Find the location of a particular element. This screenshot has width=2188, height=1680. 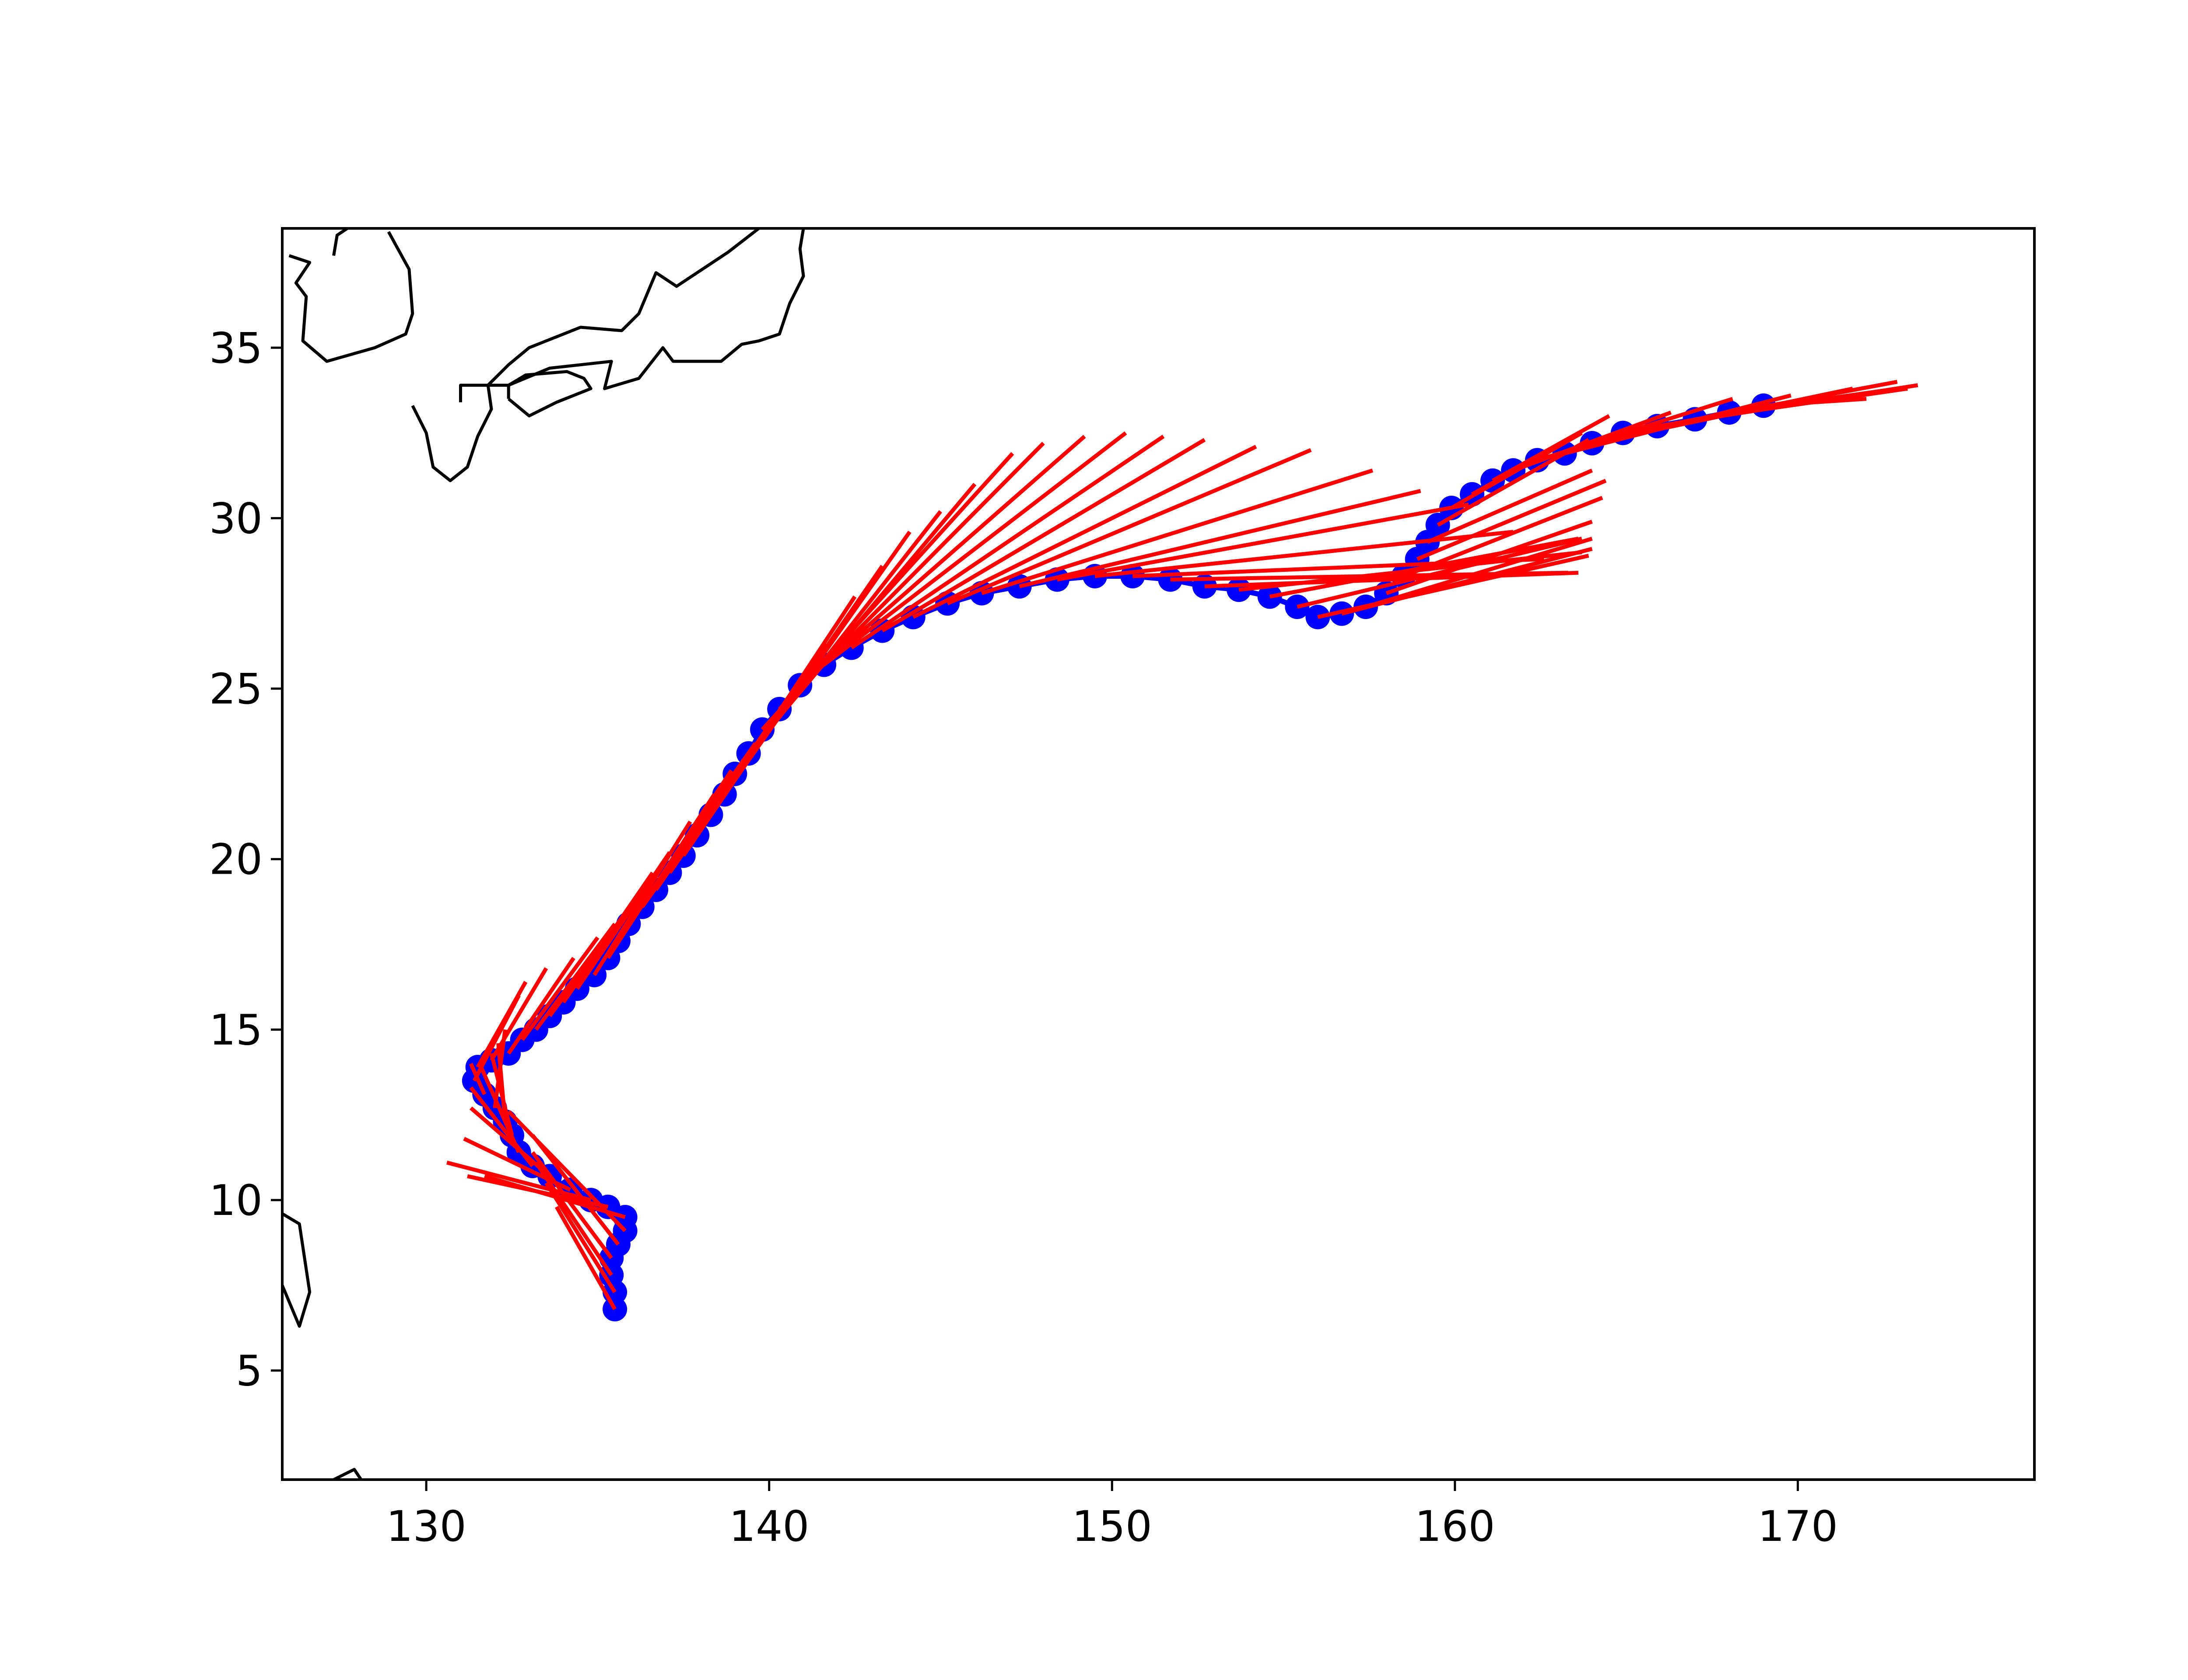

y-tick-label: 25 is located at coordinates (236, 689).